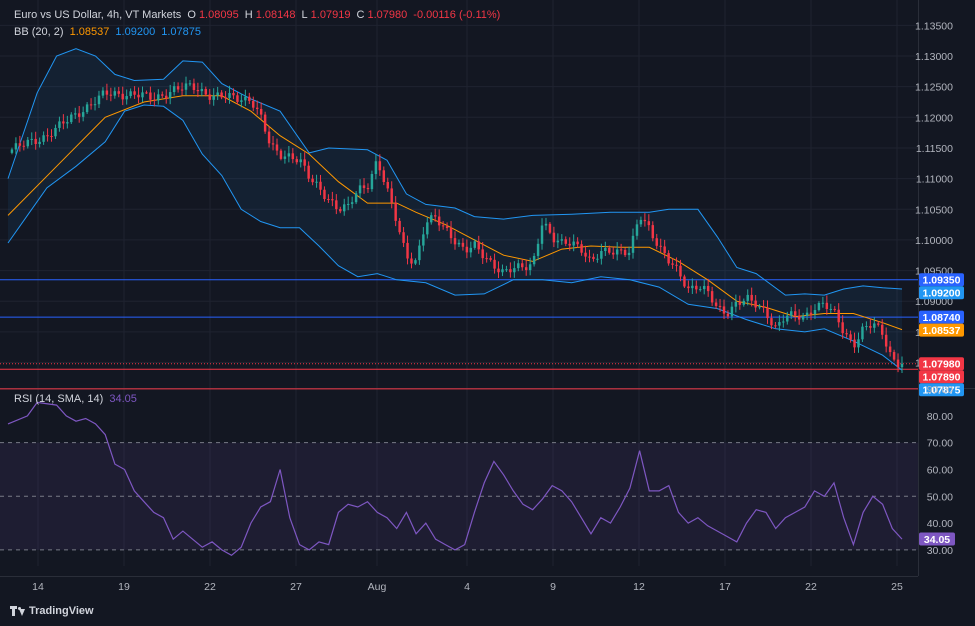 This screenshot has width=975, height=626. What do you see at coordinates (941, 280) in the screenshot?
I see `price-label-badge: 1.09350` at bounding box center [941, 280].